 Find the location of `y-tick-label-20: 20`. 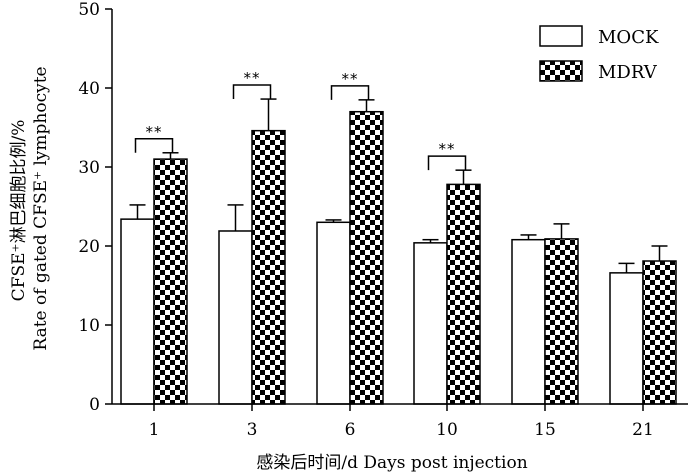

y-tick-label-20: 20 is located at coordinates (89, 247).